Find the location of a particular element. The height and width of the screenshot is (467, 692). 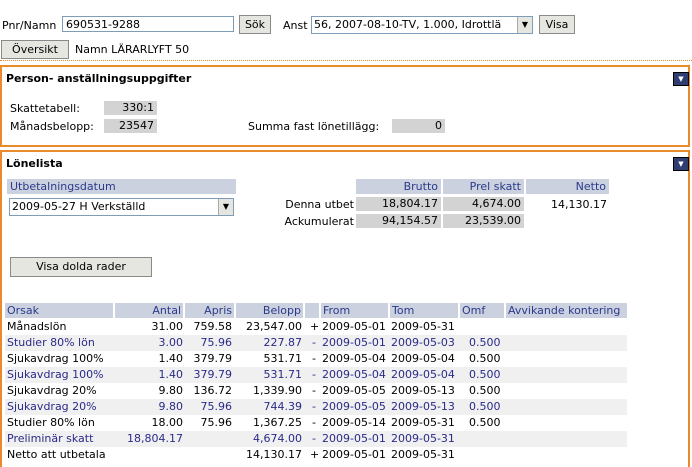

cell-belopp: 1,339.90 is located at coordinates (277, 390).